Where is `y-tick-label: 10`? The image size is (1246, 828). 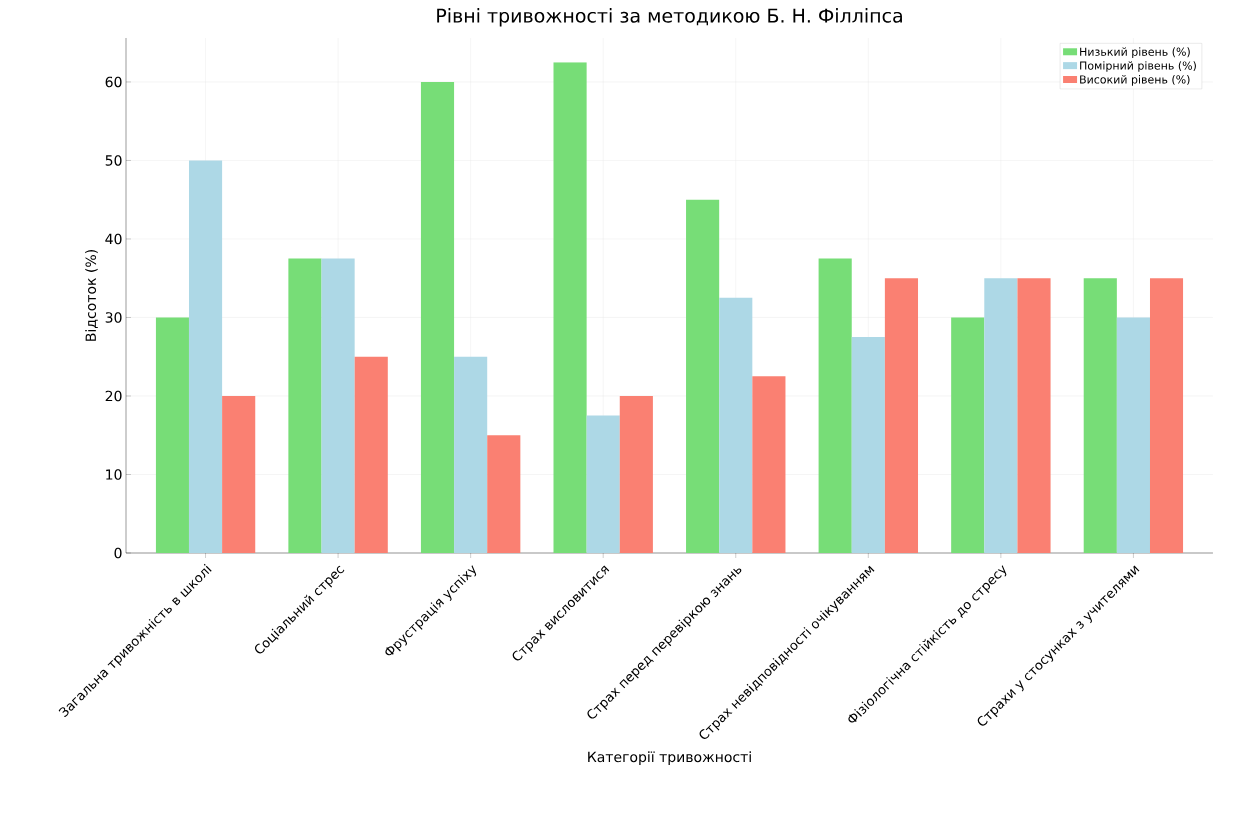 y-tick-label: 10 is located at coordinates (114, 474).